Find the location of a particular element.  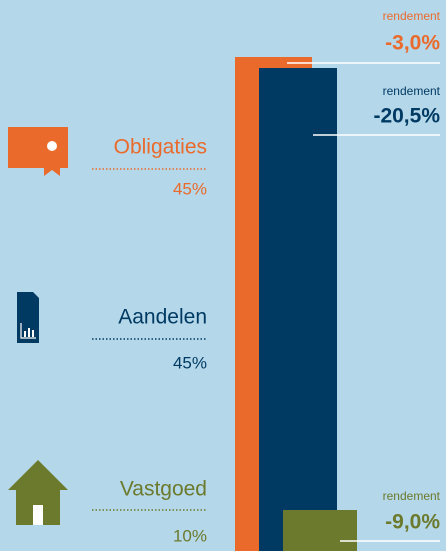

icon-house is located at coordinates (38, 492).